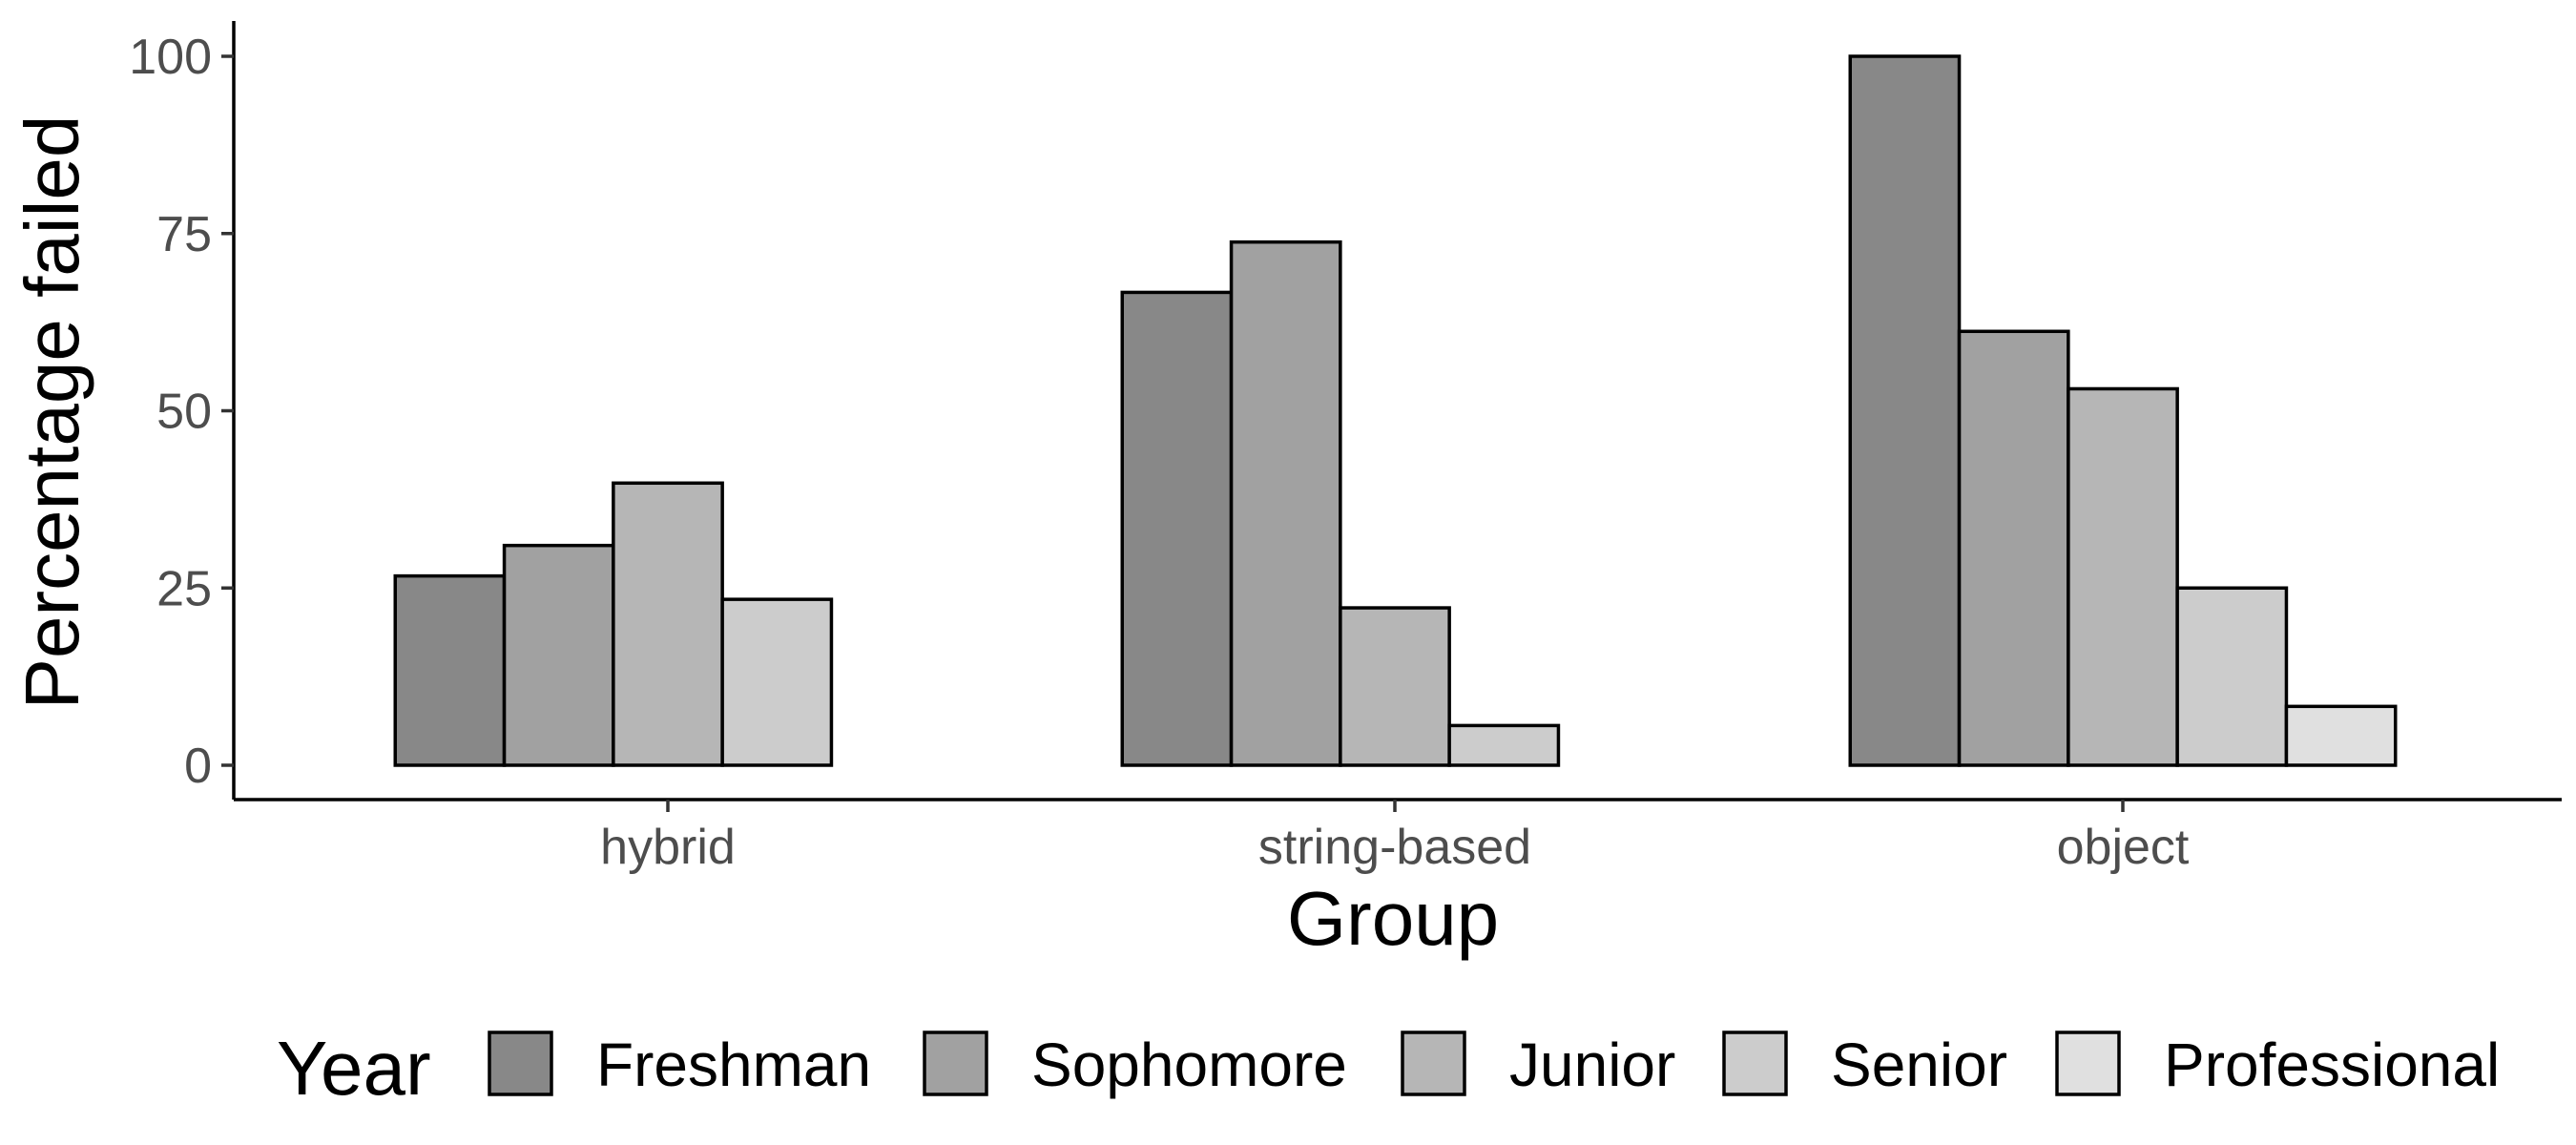 The image size is (2576, 1145). I want to click on x-tick-label-string-based: string-based, so click(1394, 847).